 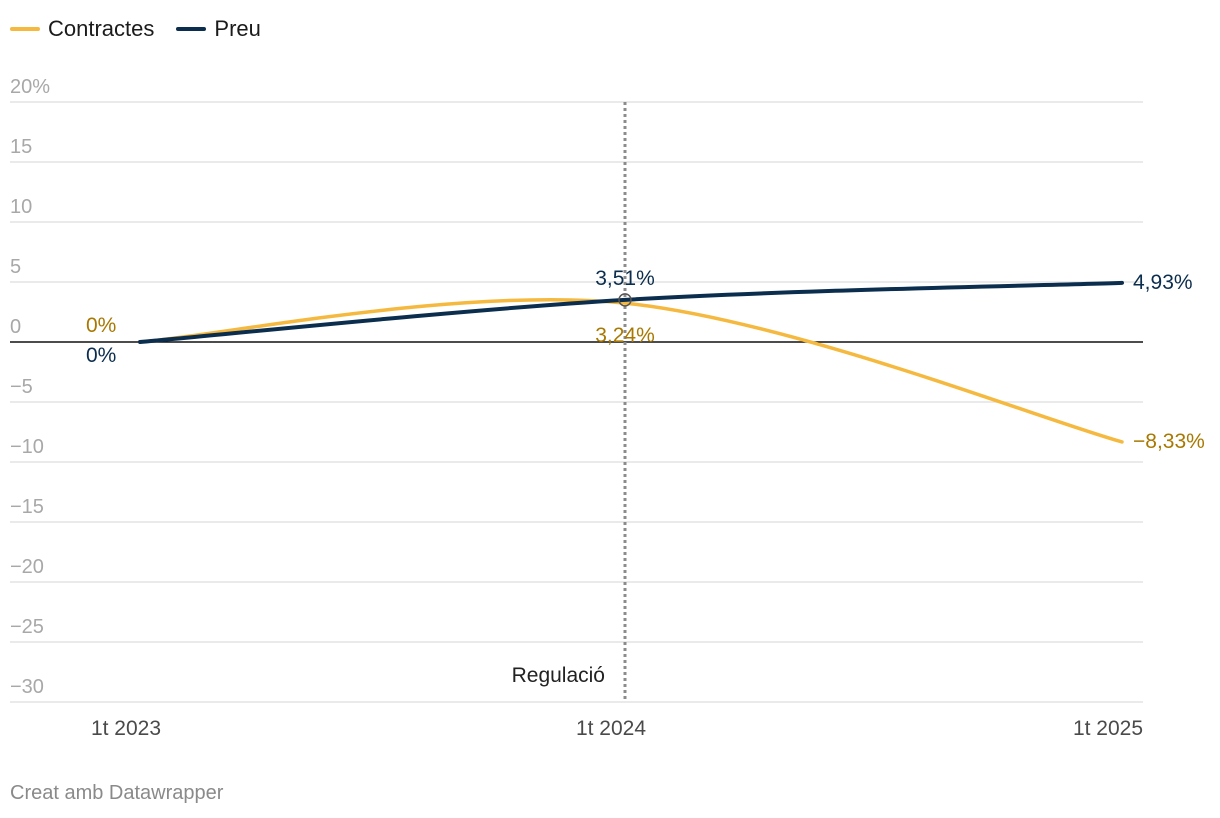 What do you see at coordinates (625, 278) in the screenshot?
I see `data-label: 3,51%` at bounding box center [625, 278].